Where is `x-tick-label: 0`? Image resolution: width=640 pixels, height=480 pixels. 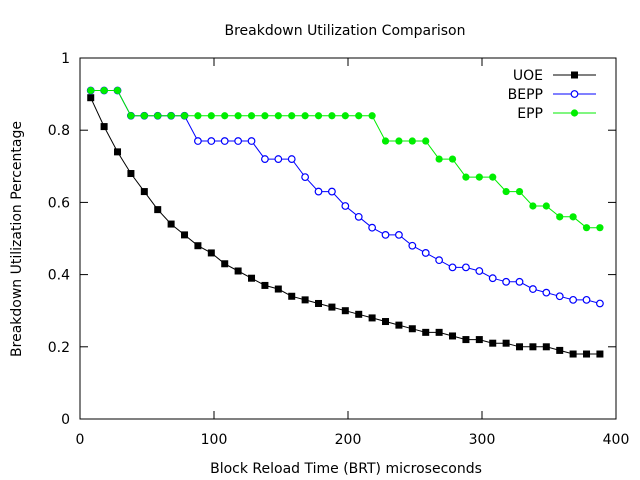
x-tick-label: 0 is located at coordinates (80, 440).